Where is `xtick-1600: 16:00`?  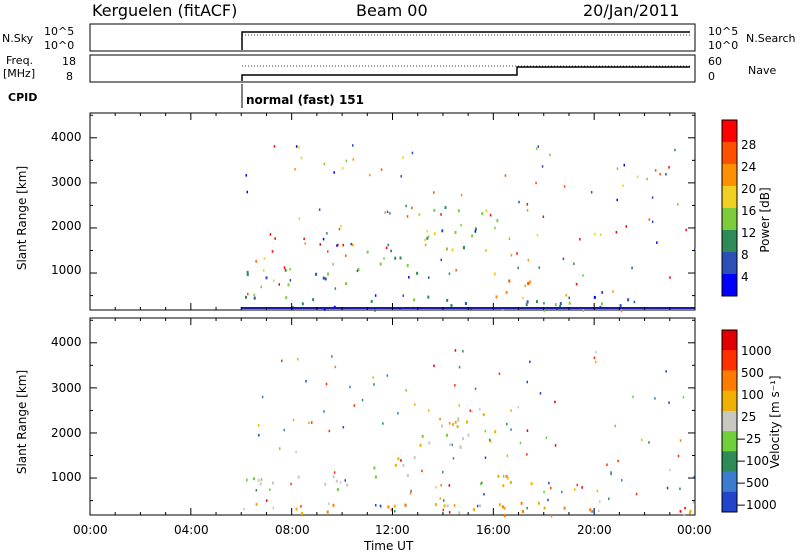
xtick-1600: 16:00 is located at coordinates (493, 530).